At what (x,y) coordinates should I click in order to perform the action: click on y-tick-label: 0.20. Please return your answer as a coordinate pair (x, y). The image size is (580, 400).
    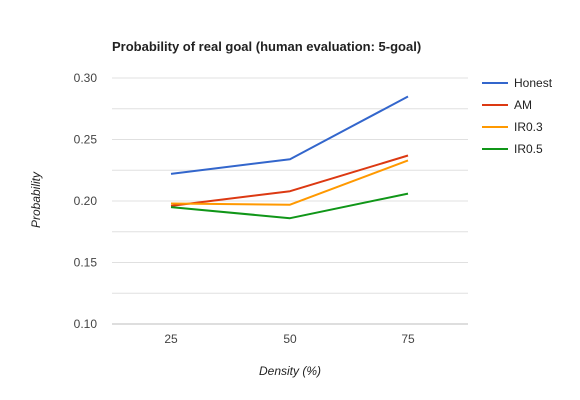
    Looking at the image, I should click on (86, 201).